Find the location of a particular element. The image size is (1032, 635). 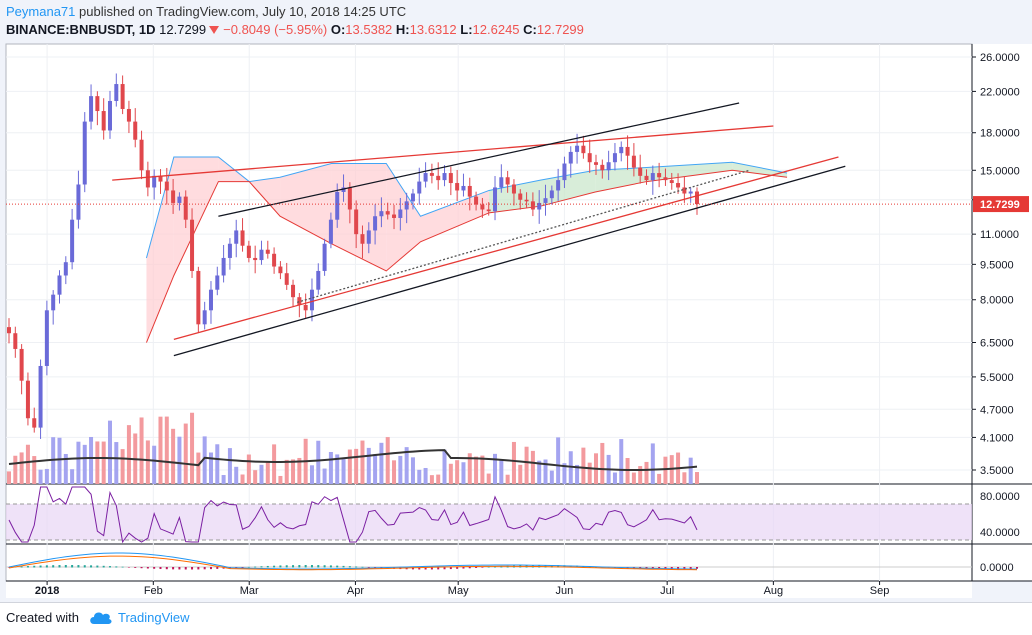

dotted-midline is located at coordinates (523, 236).